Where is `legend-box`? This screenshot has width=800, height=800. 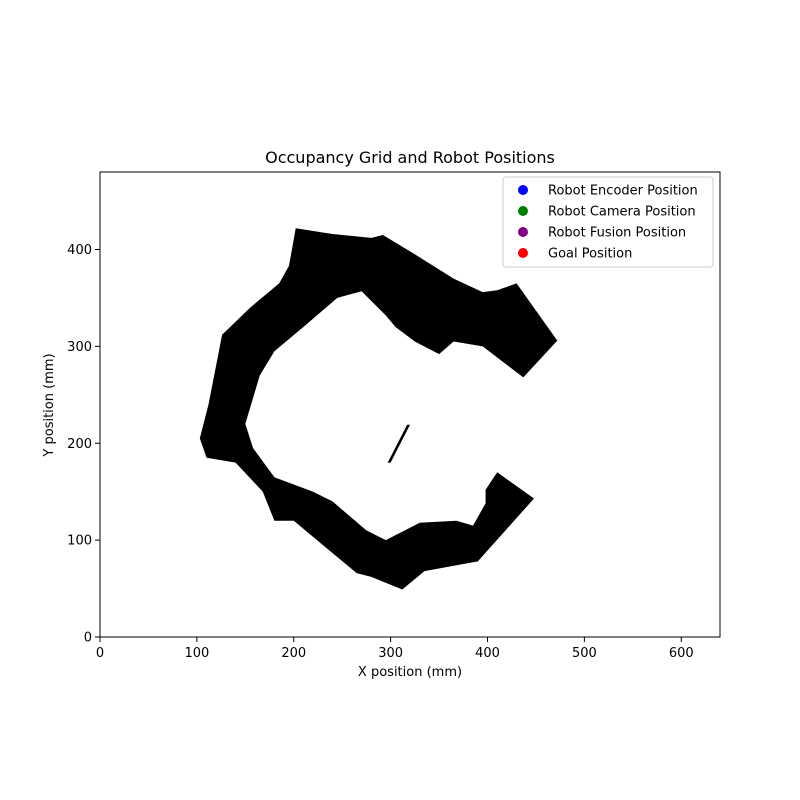 legend-box is located at coordinates (608, 222).